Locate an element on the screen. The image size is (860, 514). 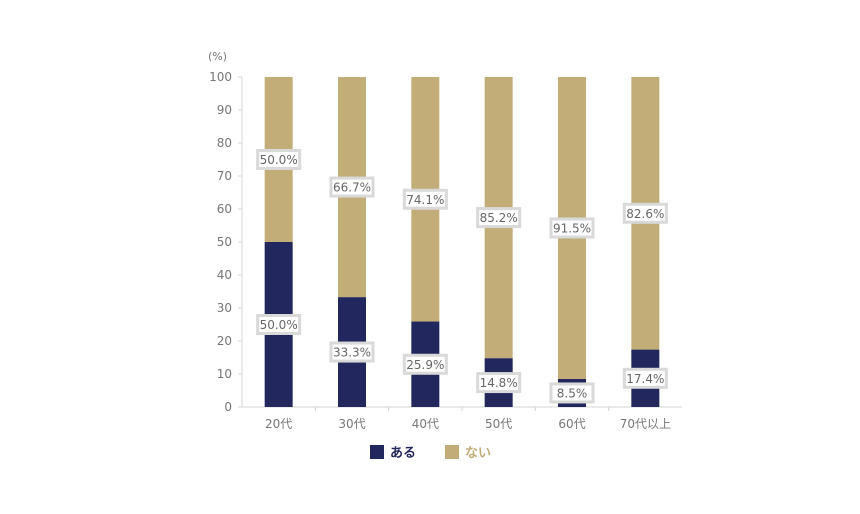
x-category-label: 20代 is located at coordinates (278, 424).